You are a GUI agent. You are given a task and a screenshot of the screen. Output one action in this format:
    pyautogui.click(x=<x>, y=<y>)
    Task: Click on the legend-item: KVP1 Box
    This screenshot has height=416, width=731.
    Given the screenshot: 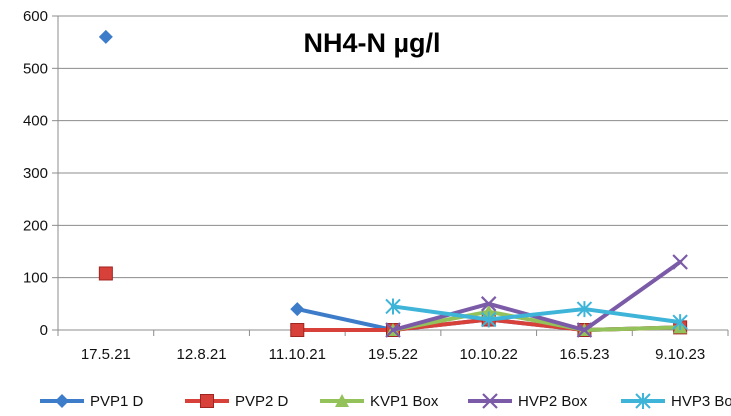 What is the action you would take?
    pyautogui.click(x=379, y=401)
    